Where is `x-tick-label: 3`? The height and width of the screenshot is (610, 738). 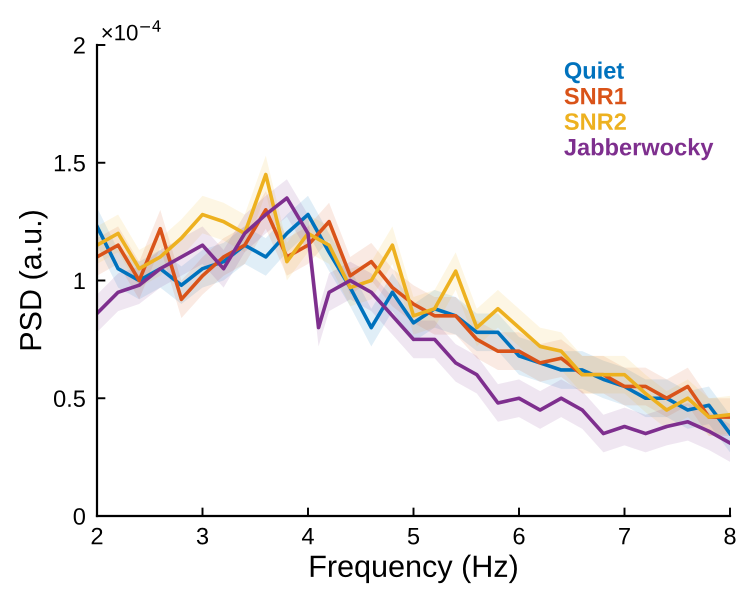 x-tick-label: 3 is located at coordinates (202, 536).